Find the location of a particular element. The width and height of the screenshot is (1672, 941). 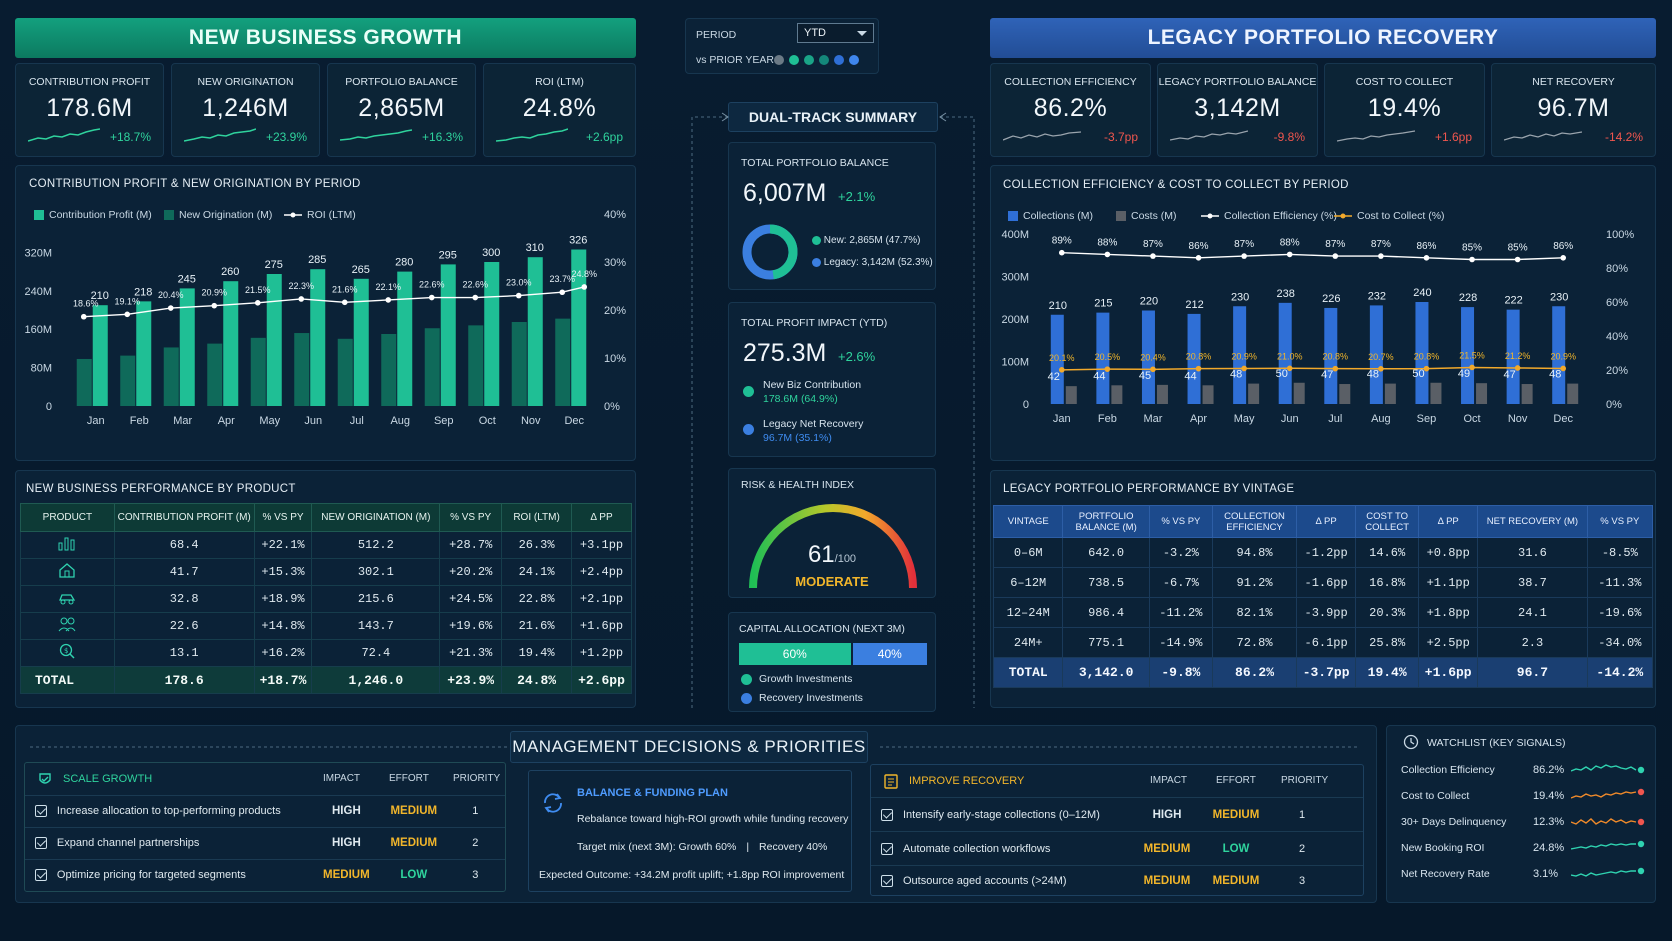

table-row: 41.7 +15.3% 302.1 +20.2% 24.1% +2.4pp is located at coordinates (326, 572).